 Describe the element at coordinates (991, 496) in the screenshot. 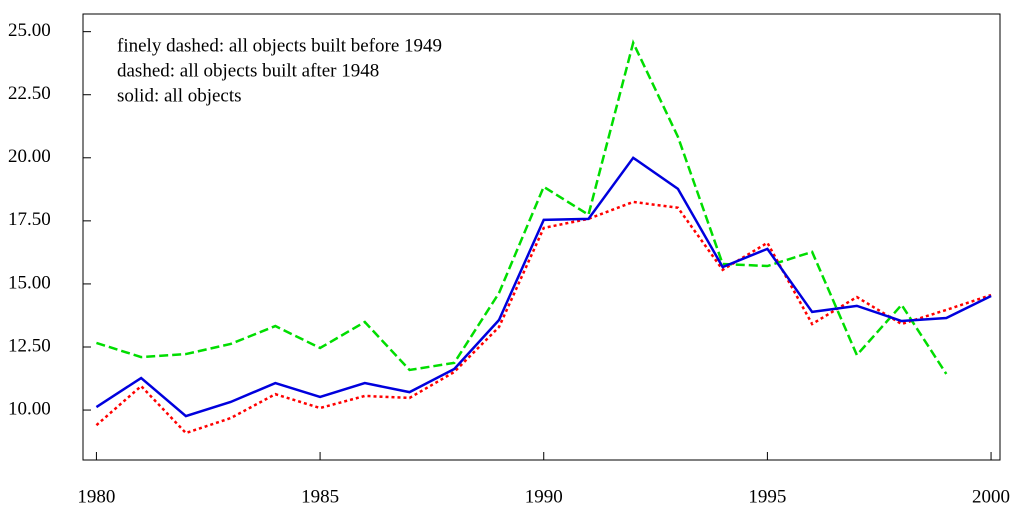

I see `x-tick-label: 2000` at that location.